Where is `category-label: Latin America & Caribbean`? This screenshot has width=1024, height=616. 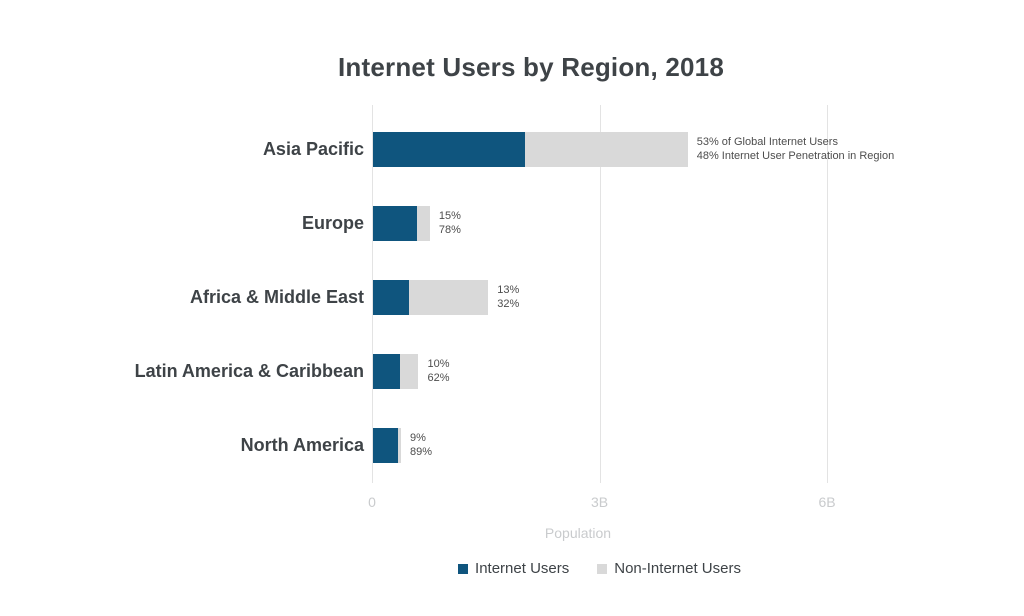 category-label: Latin America & Caribbean is located at coordinates (249, 371).